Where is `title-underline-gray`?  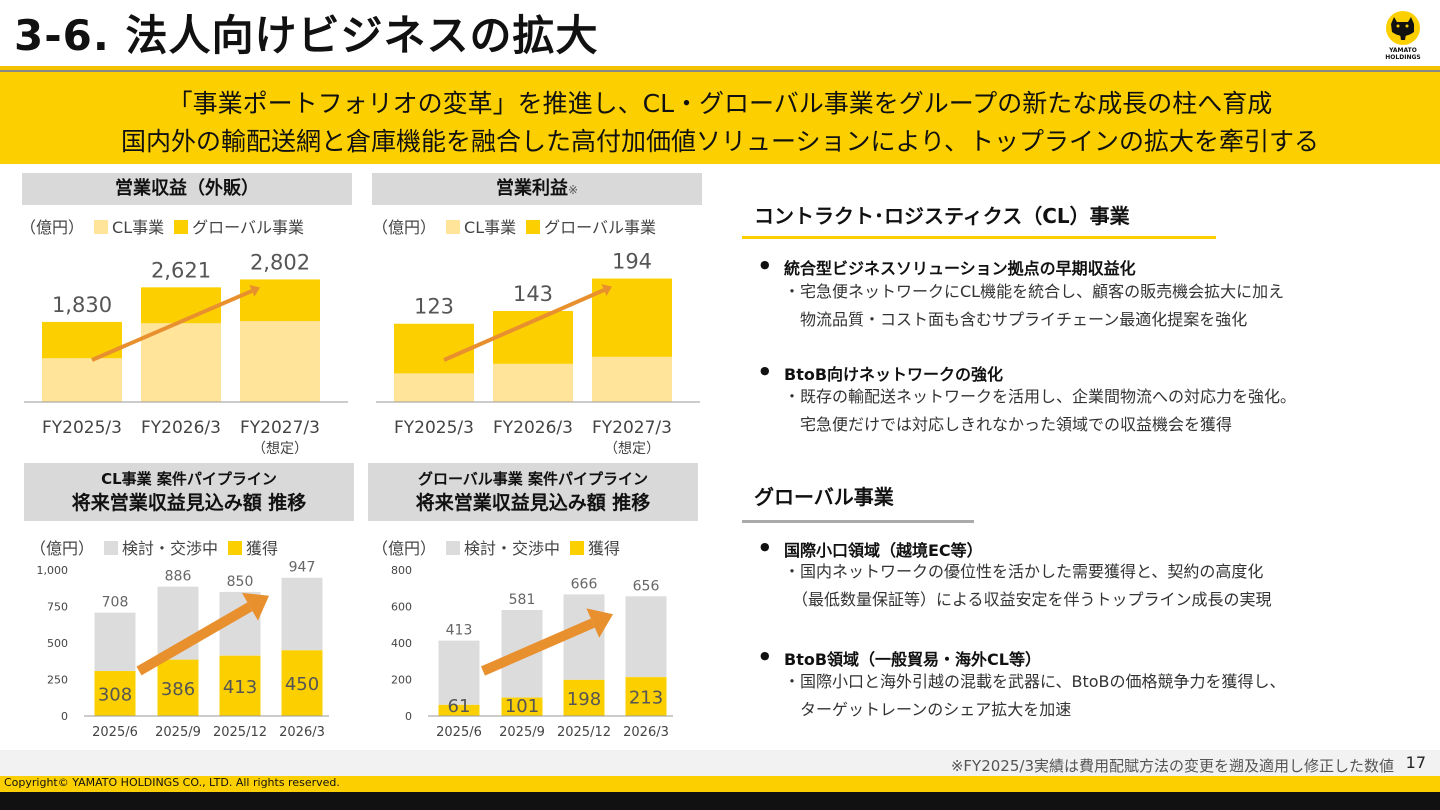 title-underline-gray is located at coordinates (720, 71).